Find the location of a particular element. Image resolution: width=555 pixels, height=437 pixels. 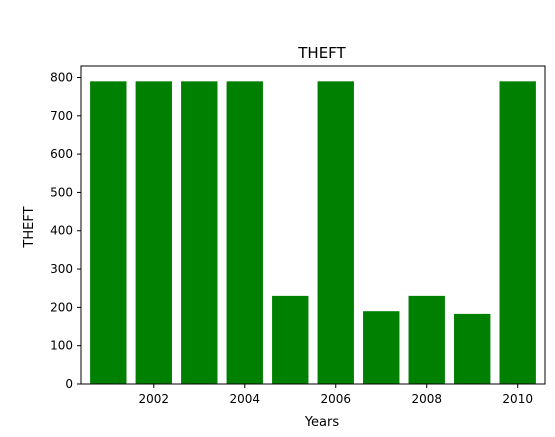

x-tick-label-2010: 2010 is located at coordinates (517, 399).